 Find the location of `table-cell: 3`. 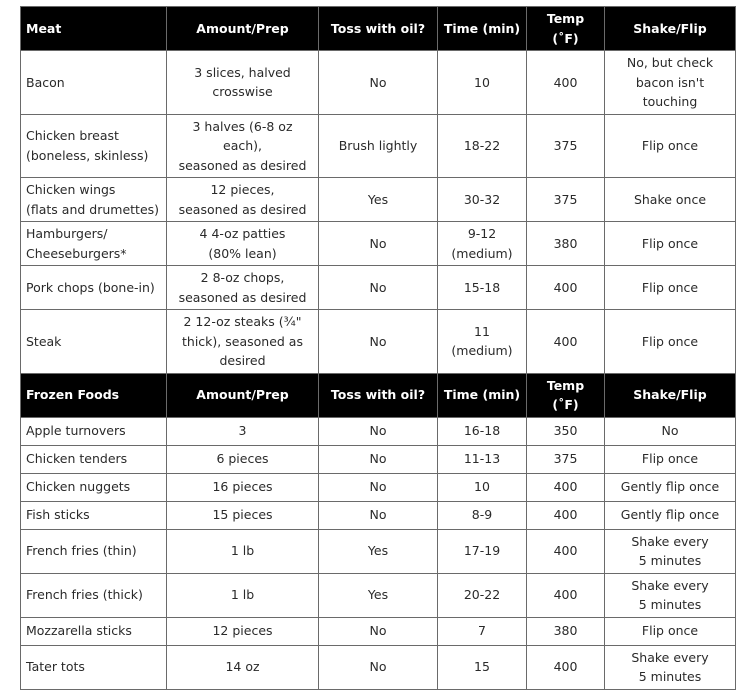

table-cell: 3 is located at coordinates (242, 431).